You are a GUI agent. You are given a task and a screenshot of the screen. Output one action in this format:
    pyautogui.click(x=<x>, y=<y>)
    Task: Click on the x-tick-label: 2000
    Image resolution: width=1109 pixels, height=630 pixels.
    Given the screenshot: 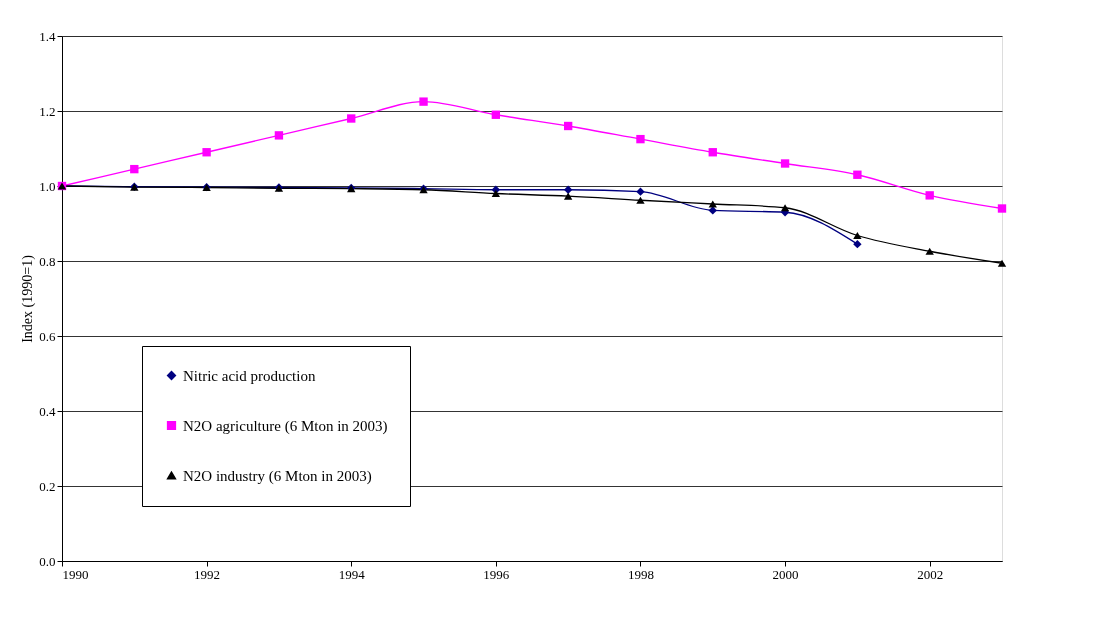 What is the action you would take?
    pyautogui.click(x=785, y=574)
    